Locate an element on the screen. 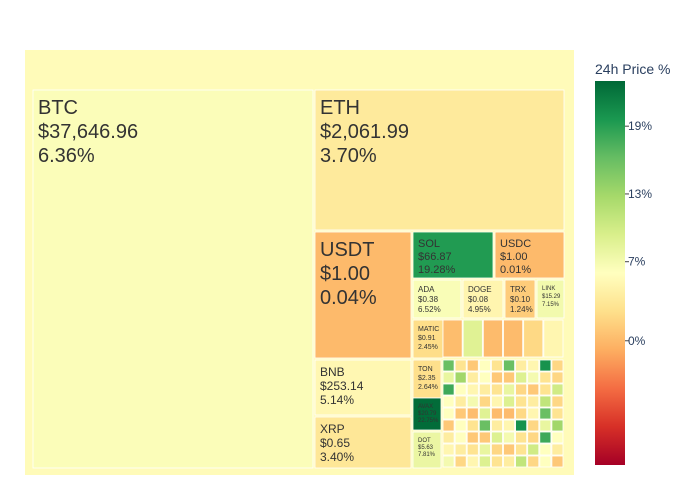 Image resolution: width=700 pixels, height=500 pixels. tile-ton is located at coordinates (427, 379).